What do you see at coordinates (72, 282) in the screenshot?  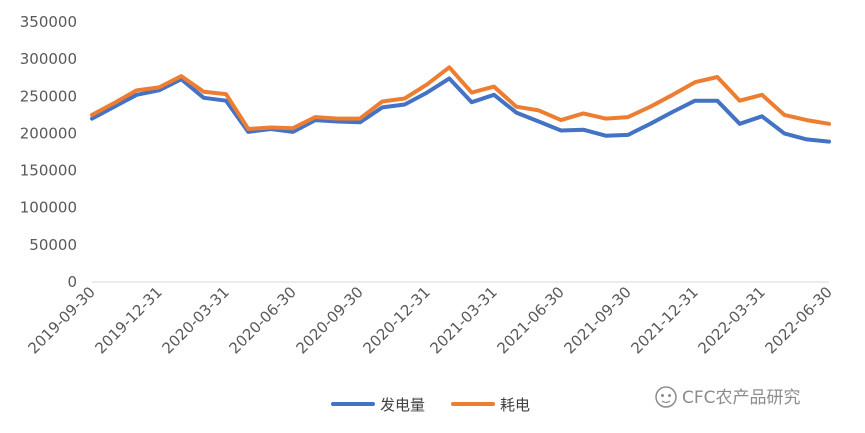 I see `y-tick-label: 0` at bounding box center [72, 282].